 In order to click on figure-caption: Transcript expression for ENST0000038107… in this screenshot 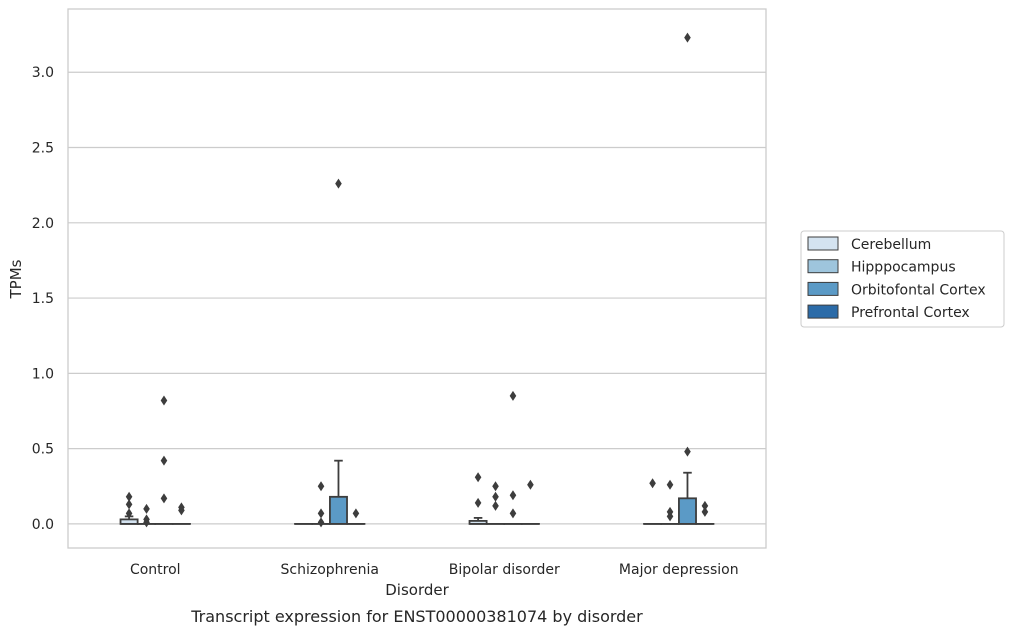, I will do `click(416, 616)`.